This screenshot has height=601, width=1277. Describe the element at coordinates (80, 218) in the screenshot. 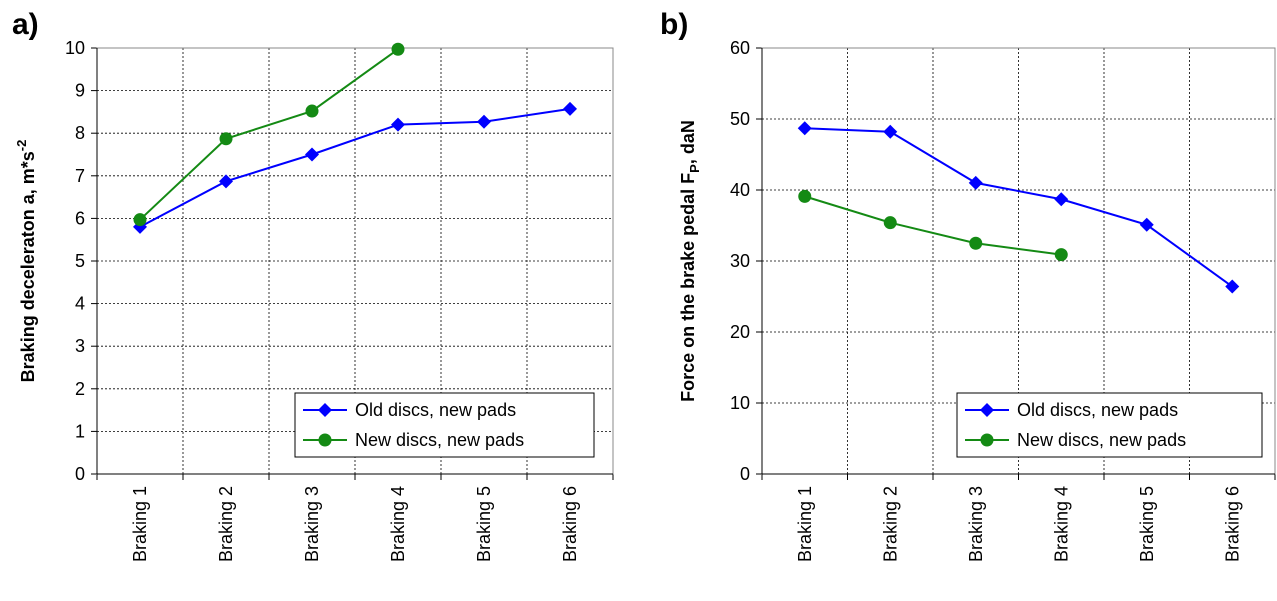

I see `y-tick-label: 6` at that location.